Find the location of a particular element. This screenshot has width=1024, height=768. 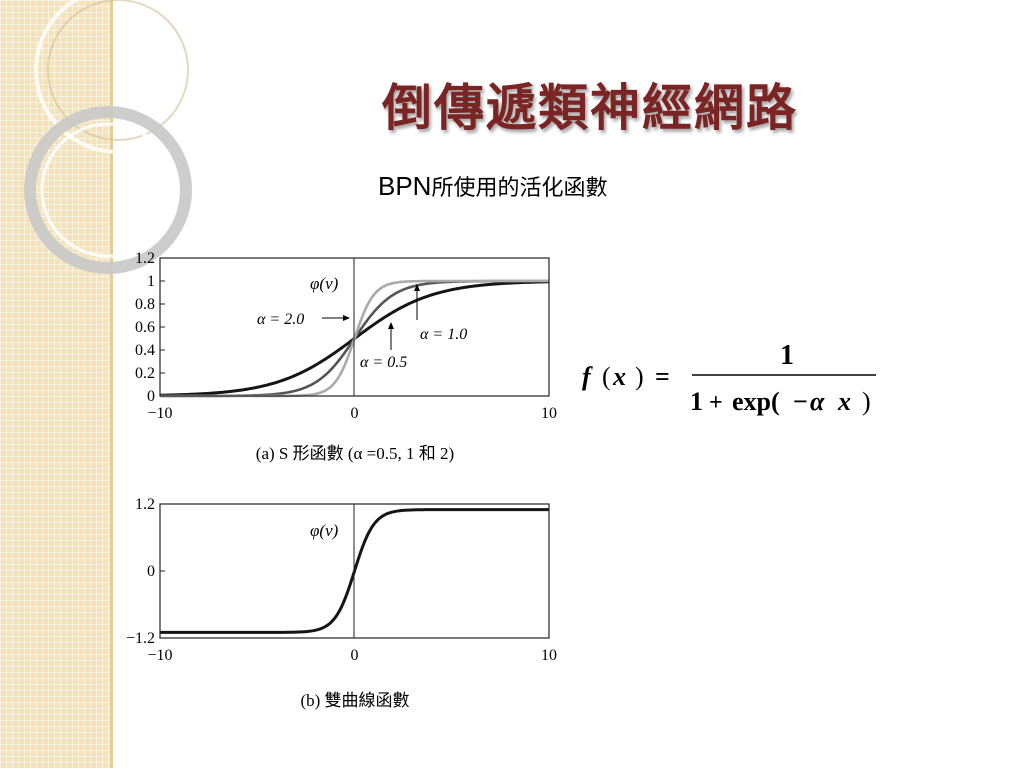

y-tick-label: 0.8 is located at coordinates (145, 304).